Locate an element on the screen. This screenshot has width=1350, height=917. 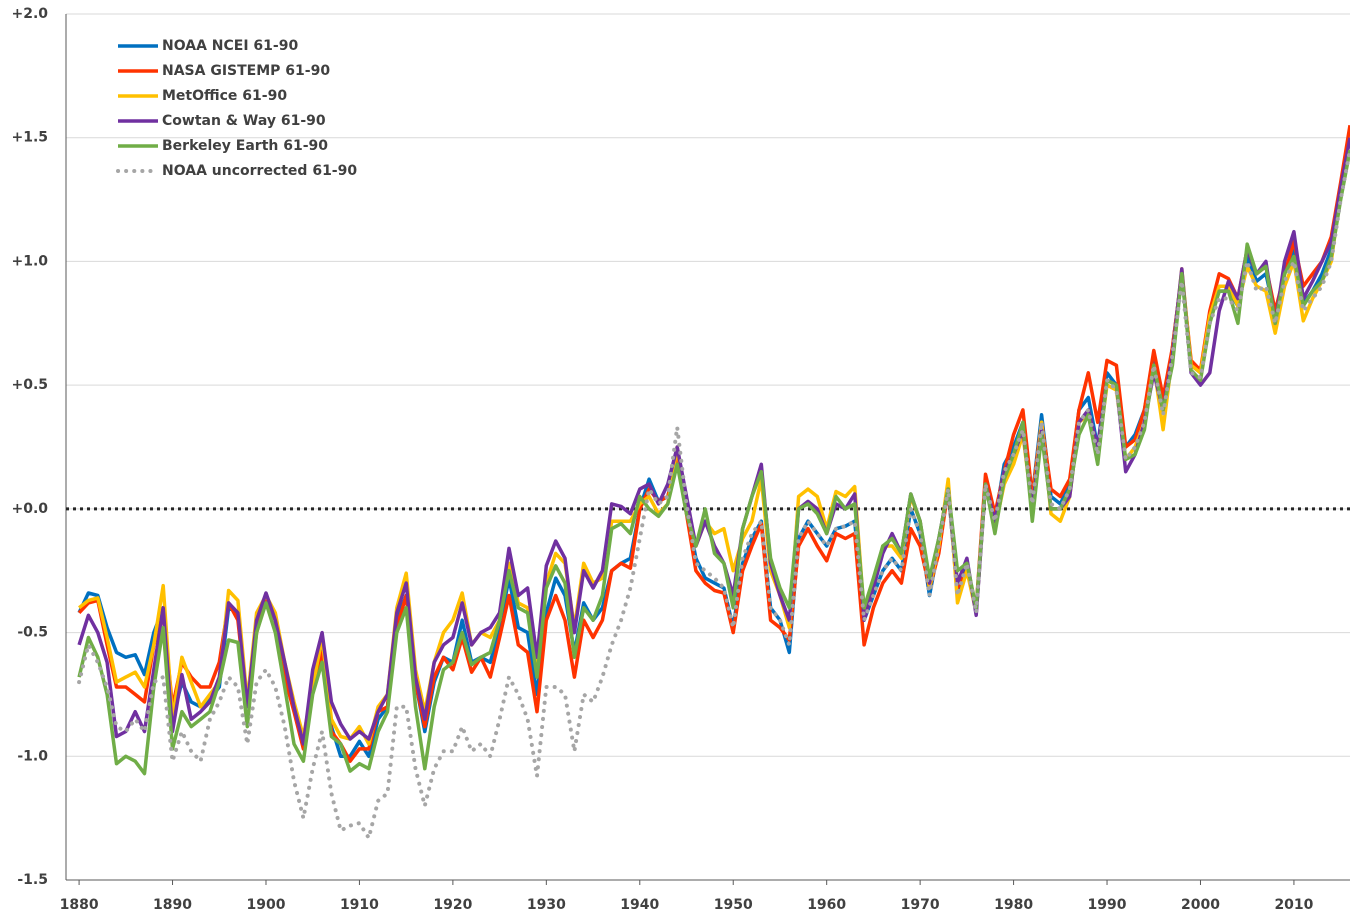
y-tick-label: +1.5 is located at coordinates (29, 138).